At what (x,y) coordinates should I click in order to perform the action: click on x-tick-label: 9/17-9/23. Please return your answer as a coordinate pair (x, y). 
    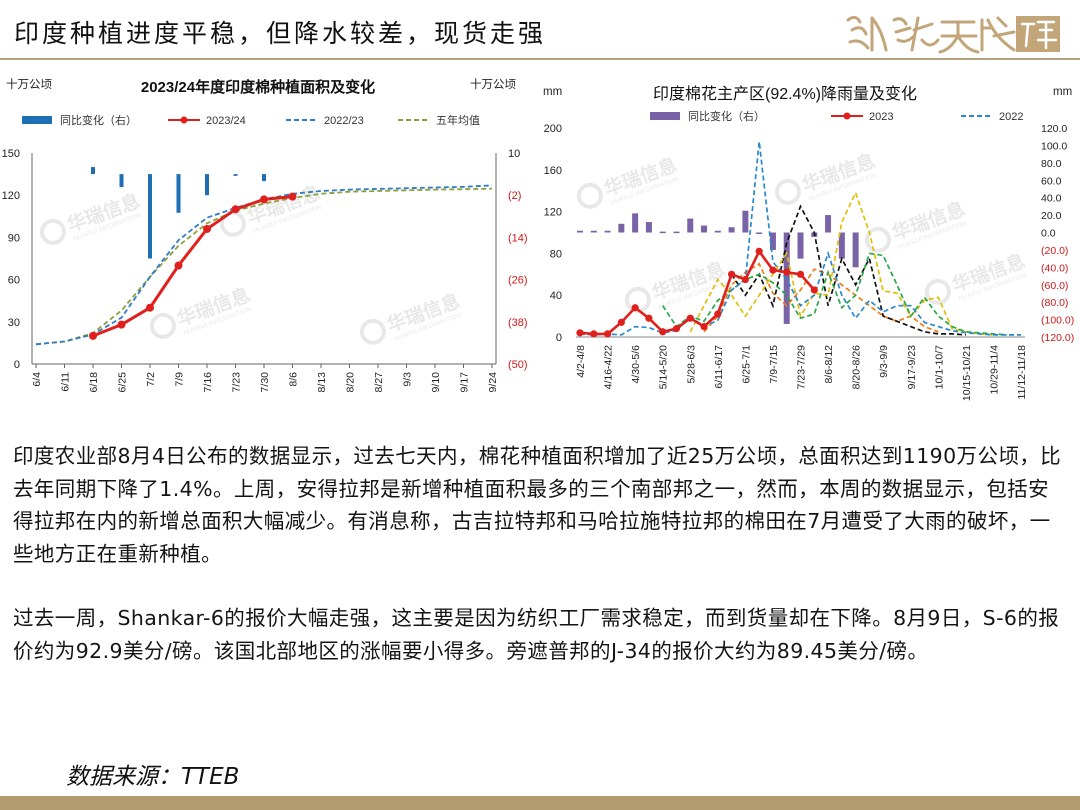
    Looking at the image, I should click on (912, 367).